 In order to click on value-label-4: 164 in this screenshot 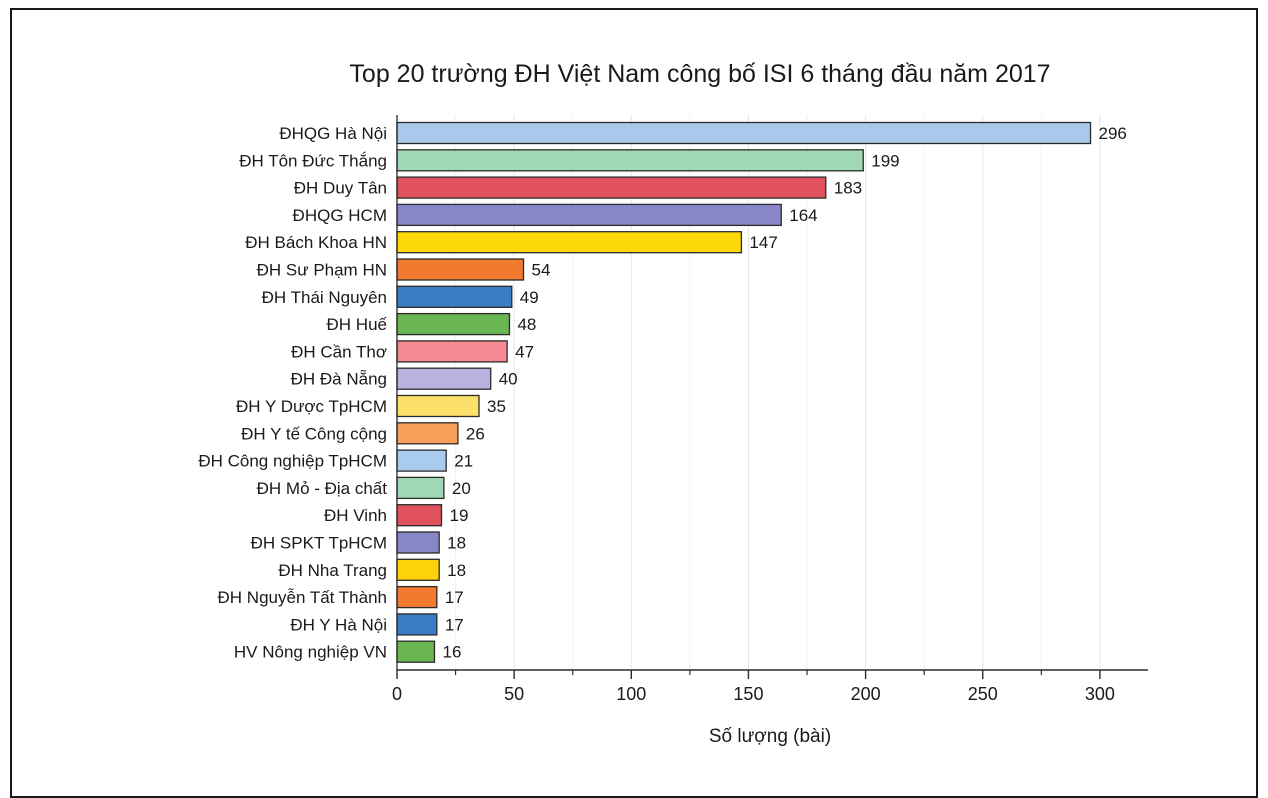, I will do `click(803, 215)`.